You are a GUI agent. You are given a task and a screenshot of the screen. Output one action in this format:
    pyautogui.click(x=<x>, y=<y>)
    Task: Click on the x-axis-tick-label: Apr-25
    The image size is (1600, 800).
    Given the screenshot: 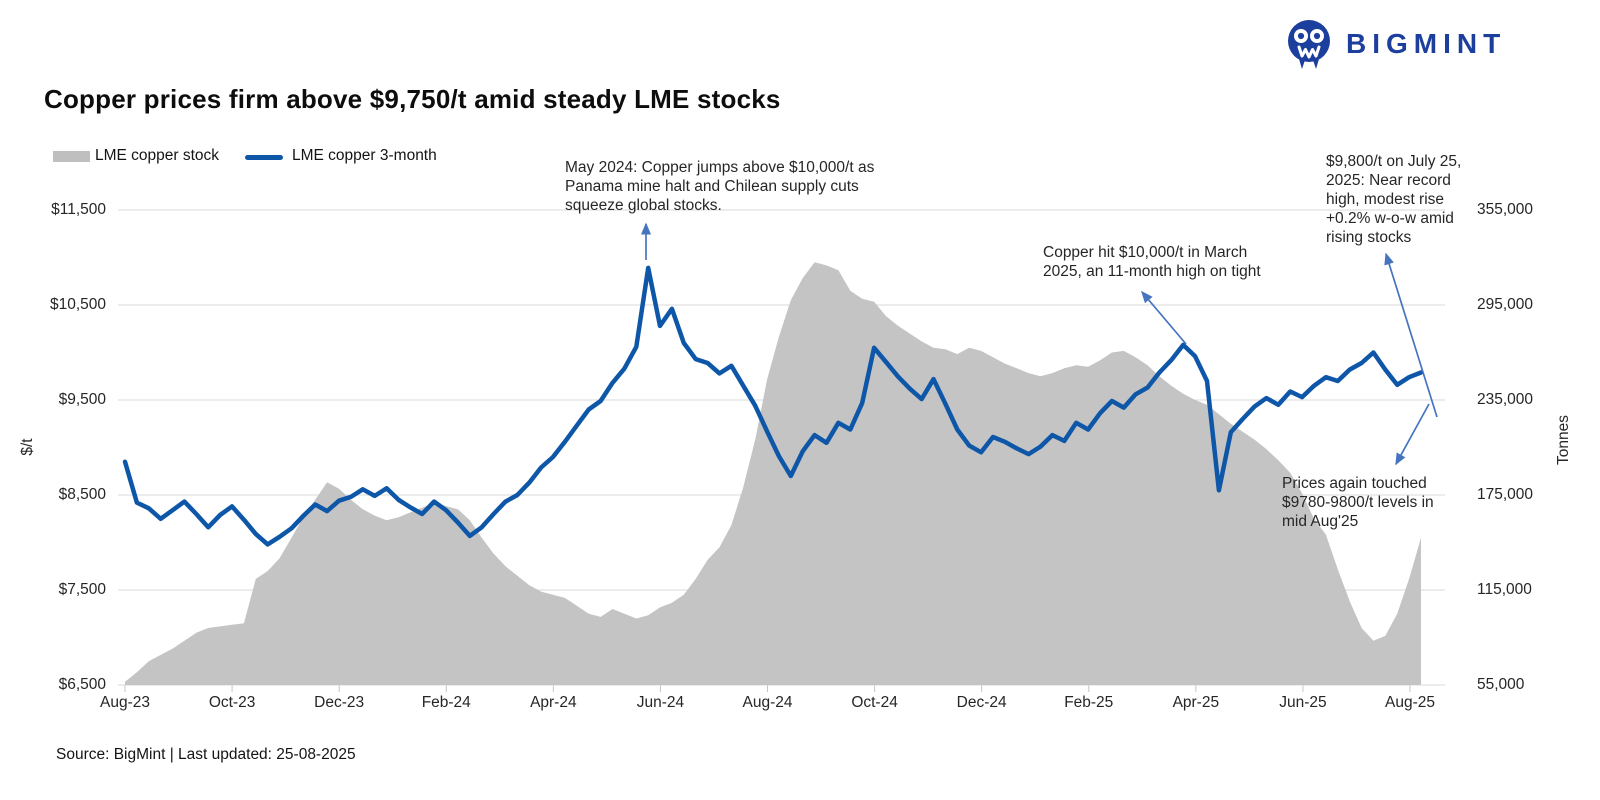 What is the action you would take?
    pyautogui.click(x=1196, y=702)
    